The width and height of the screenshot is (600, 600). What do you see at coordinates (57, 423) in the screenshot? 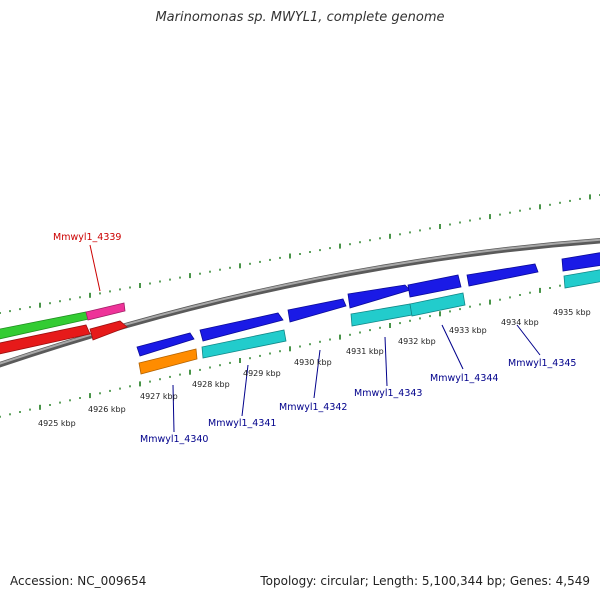
I see `tick-label: 4925 kbp` at bounding box center [57, 423].